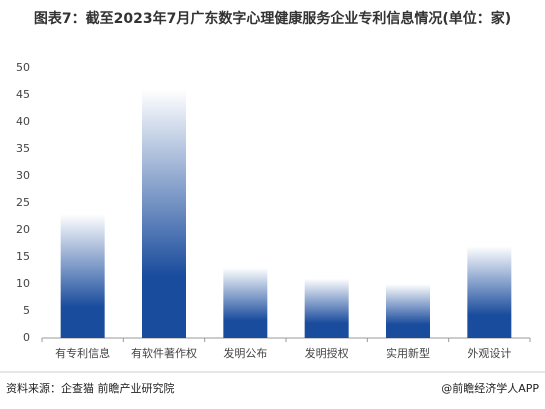  What do you see at coordinates (23, 67) in the screenshot?
I see `y-tick-label: 50` at bounding box center [23, 67].